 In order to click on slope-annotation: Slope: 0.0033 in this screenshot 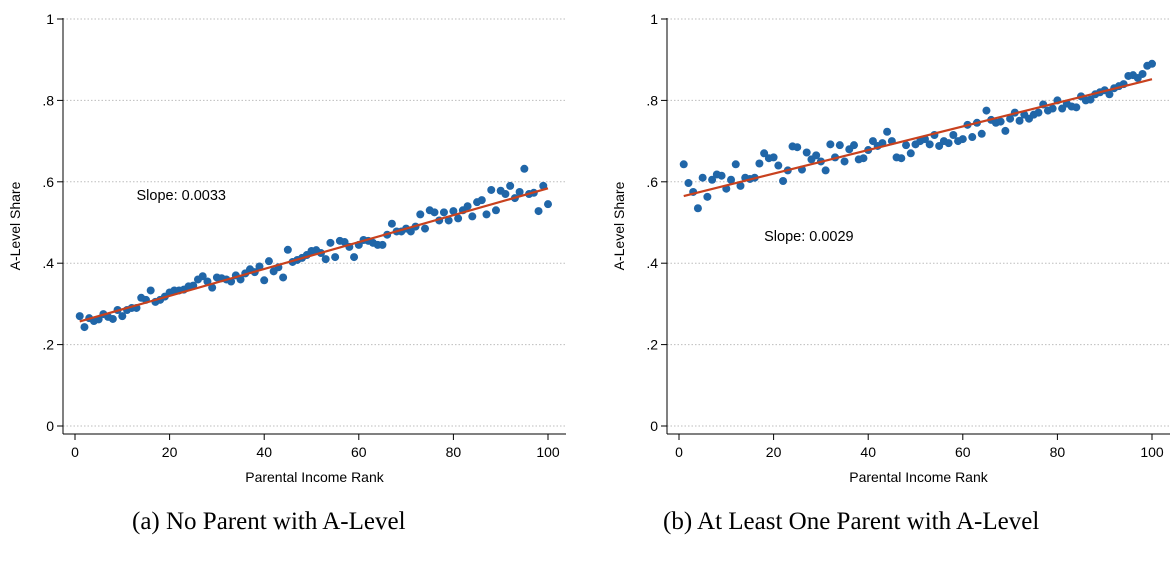, I will do `click(181, 196)`.